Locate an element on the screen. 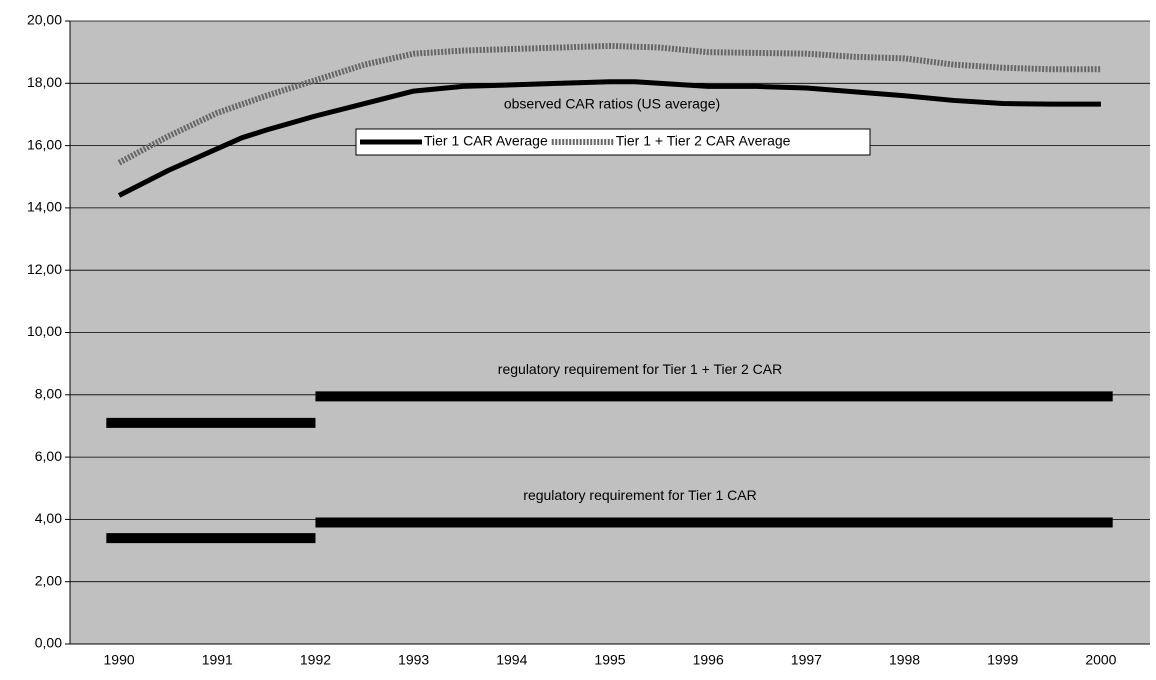 The image size is (1156, 680). x-tick-label: 1997 is located at coordinates (806, 660).